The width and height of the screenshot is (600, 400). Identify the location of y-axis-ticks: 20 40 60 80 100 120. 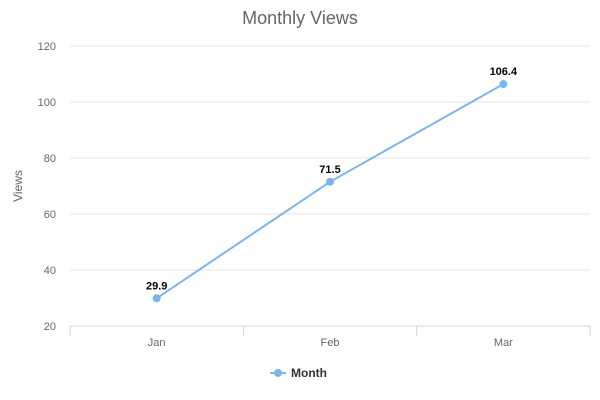
(47, 187).